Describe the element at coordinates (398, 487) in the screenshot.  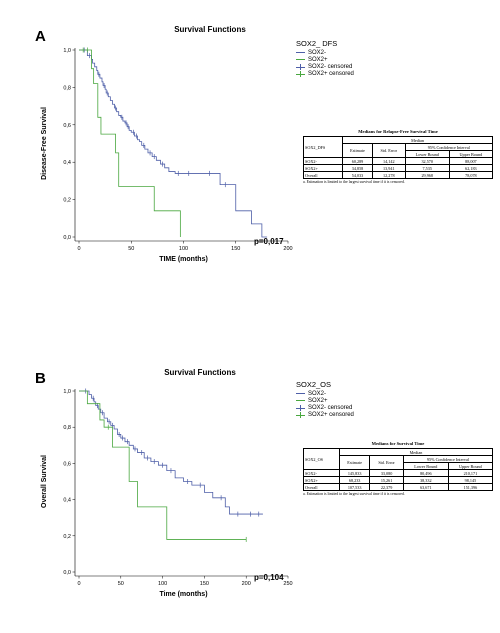
I see `table-row: Overall 107,533 22,379 63,671 151,396` at that location.